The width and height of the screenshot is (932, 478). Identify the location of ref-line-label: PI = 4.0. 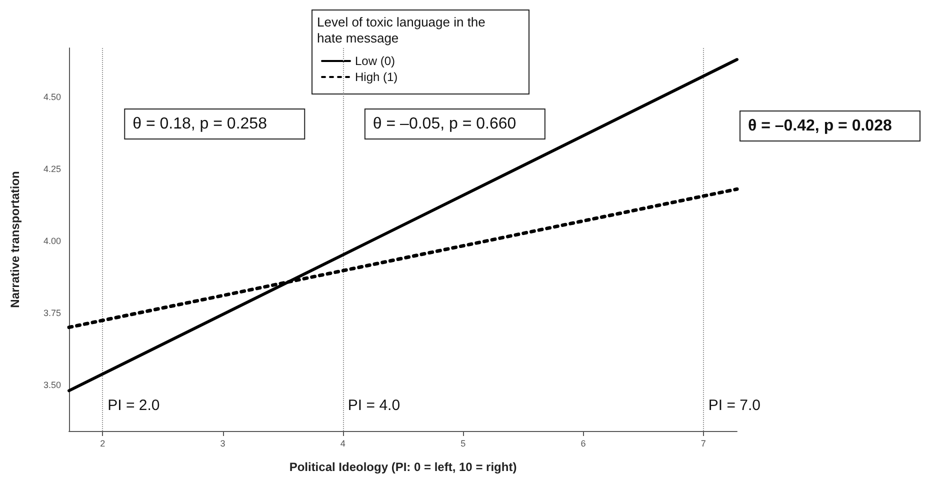
(374, 405).